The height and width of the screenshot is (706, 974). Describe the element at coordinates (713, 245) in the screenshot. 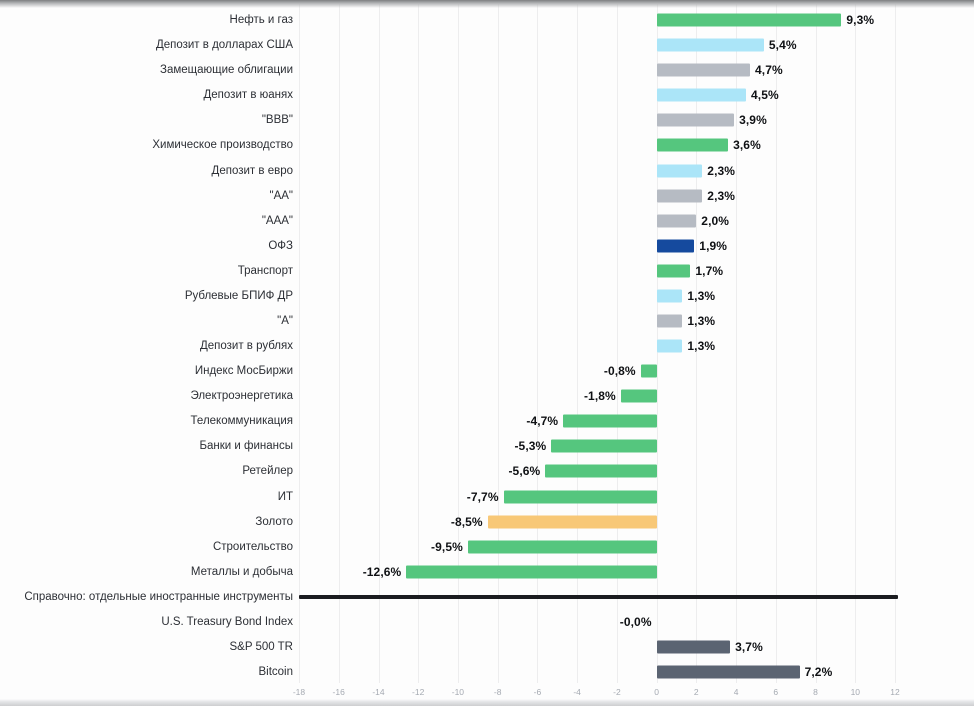

I see `value-label: 1,9%` at that location.